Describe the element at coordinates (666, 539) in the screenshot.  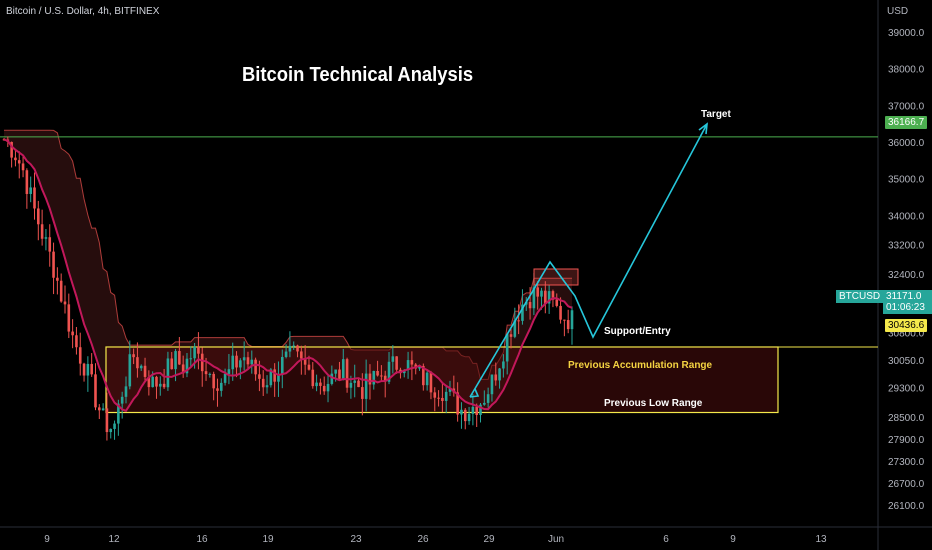
I see `x-tick-label: 6` at that location.